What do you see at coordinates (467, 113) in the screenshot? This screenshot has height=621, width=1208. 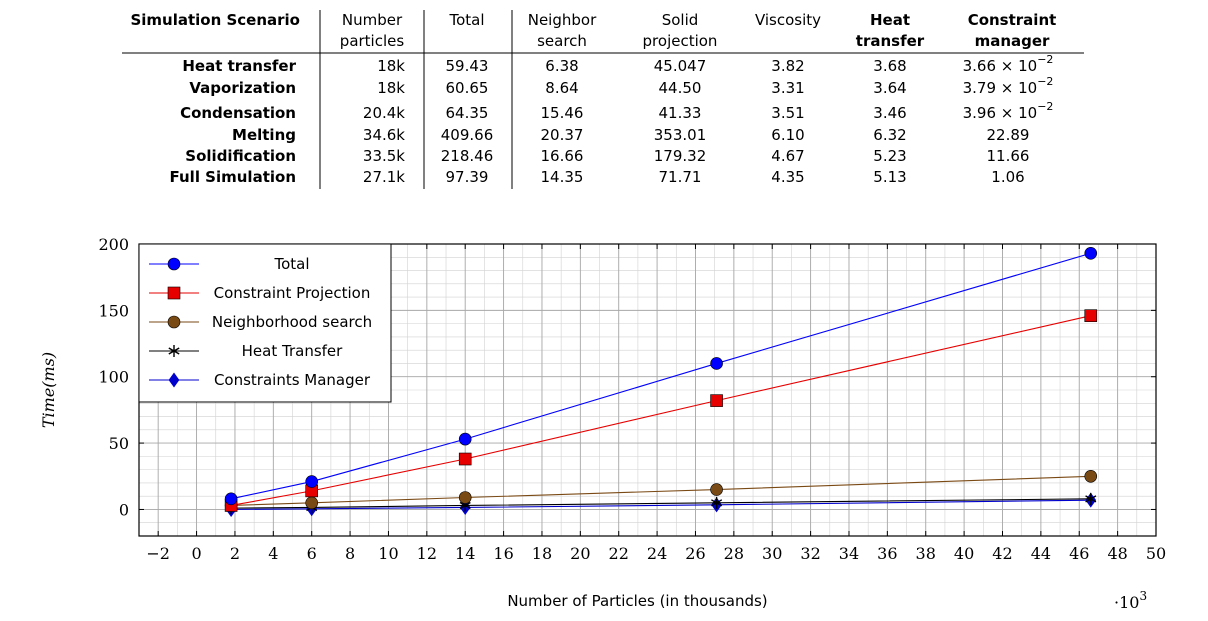 I see `table-cell-total: 64.35` at bounding box center [467, 113].